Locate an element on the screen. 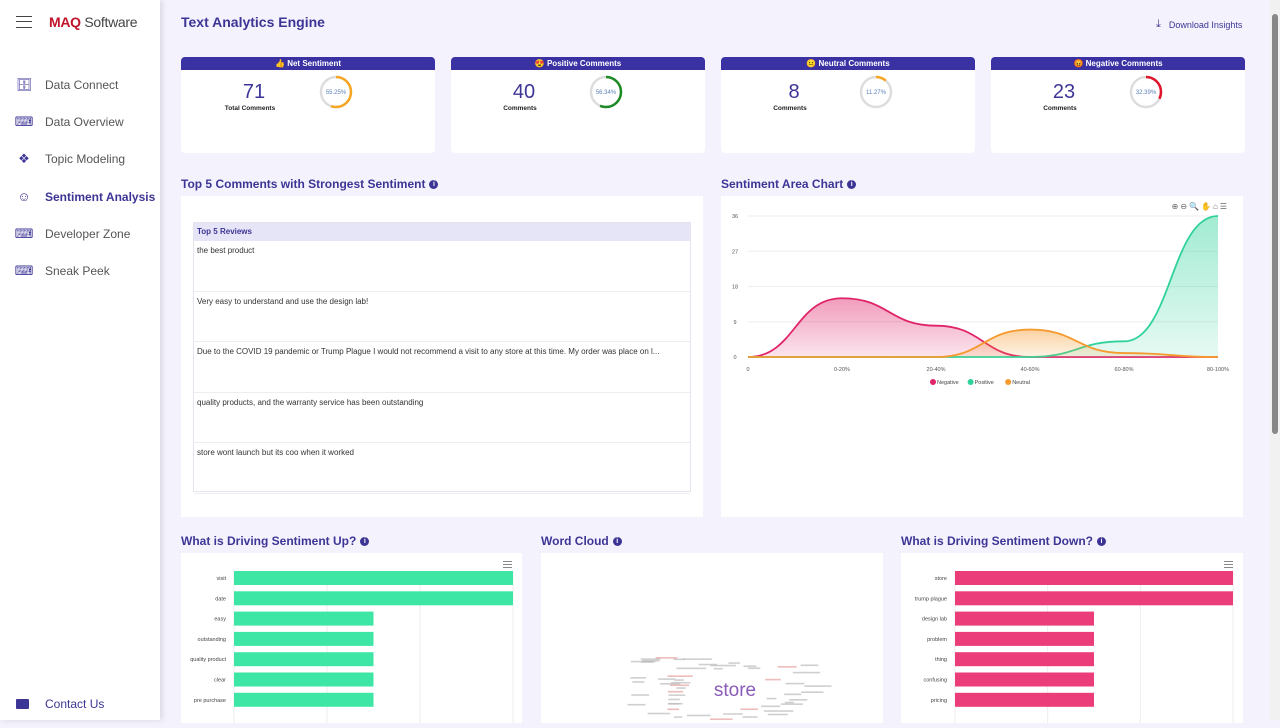 The height and width of the screenshot is (728, 1280). kpi-percent: 55.25% is located at coordinates (336, 93).